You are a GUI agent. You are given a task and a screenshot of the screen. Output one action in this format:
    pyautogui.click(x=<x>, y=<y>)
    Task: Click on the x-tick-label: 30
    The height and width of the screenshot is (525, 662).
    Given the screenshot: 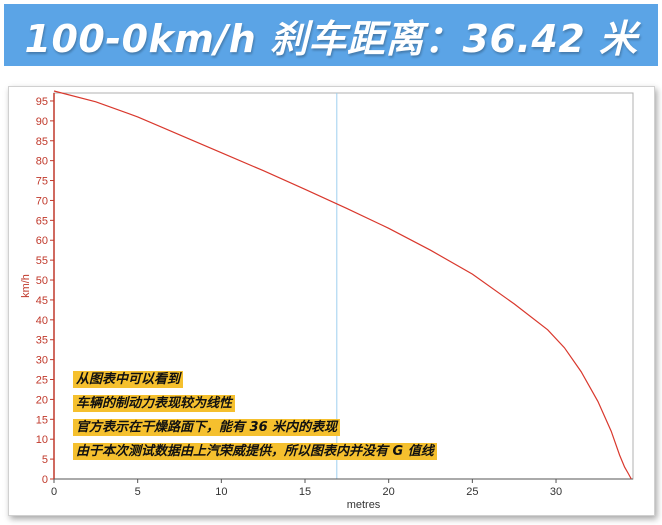 What is the action you would take?
    pyautogui.click(x=556, y=492)
    